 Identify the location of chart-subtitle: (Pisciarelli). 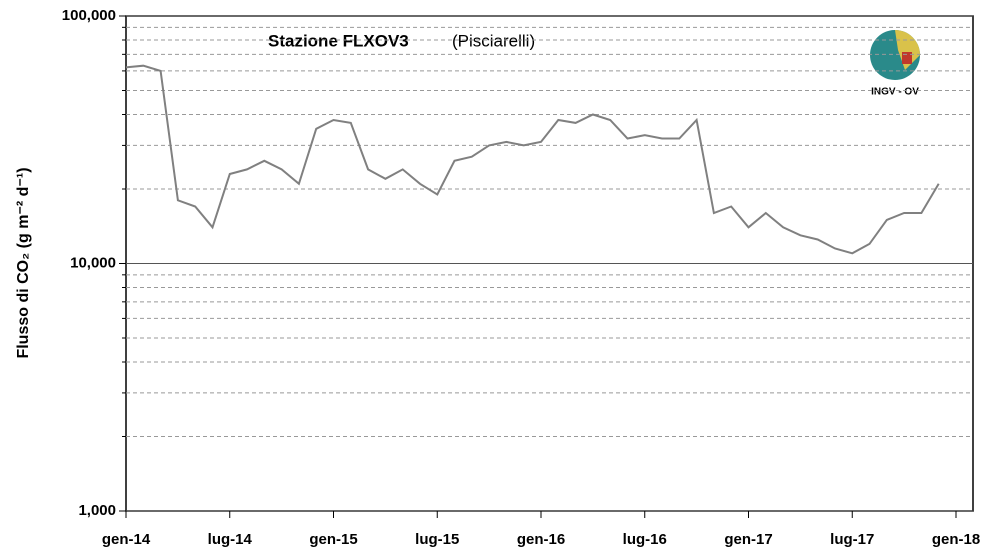
(493, 40).